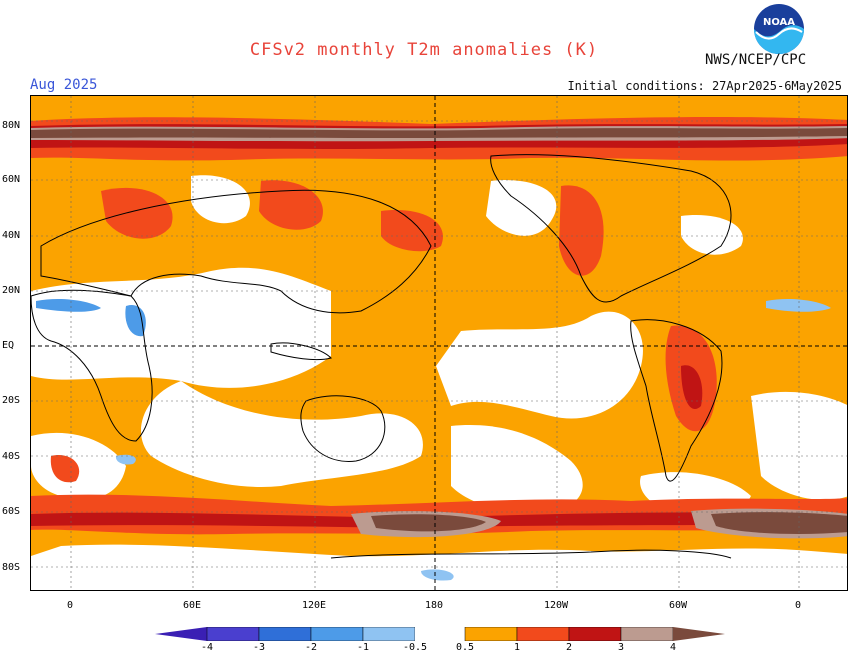  What do you see at coordinates (192, 605) in the screenshot?
I see `lon-label-60e: 60E` at bounding box center [192, 605].